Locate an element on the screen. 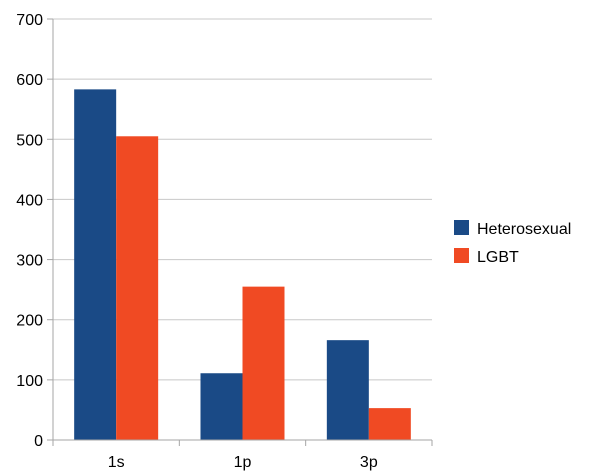 The image size is (595, 472). legend-swatch-lgbt is located at coordinates (461, 255).